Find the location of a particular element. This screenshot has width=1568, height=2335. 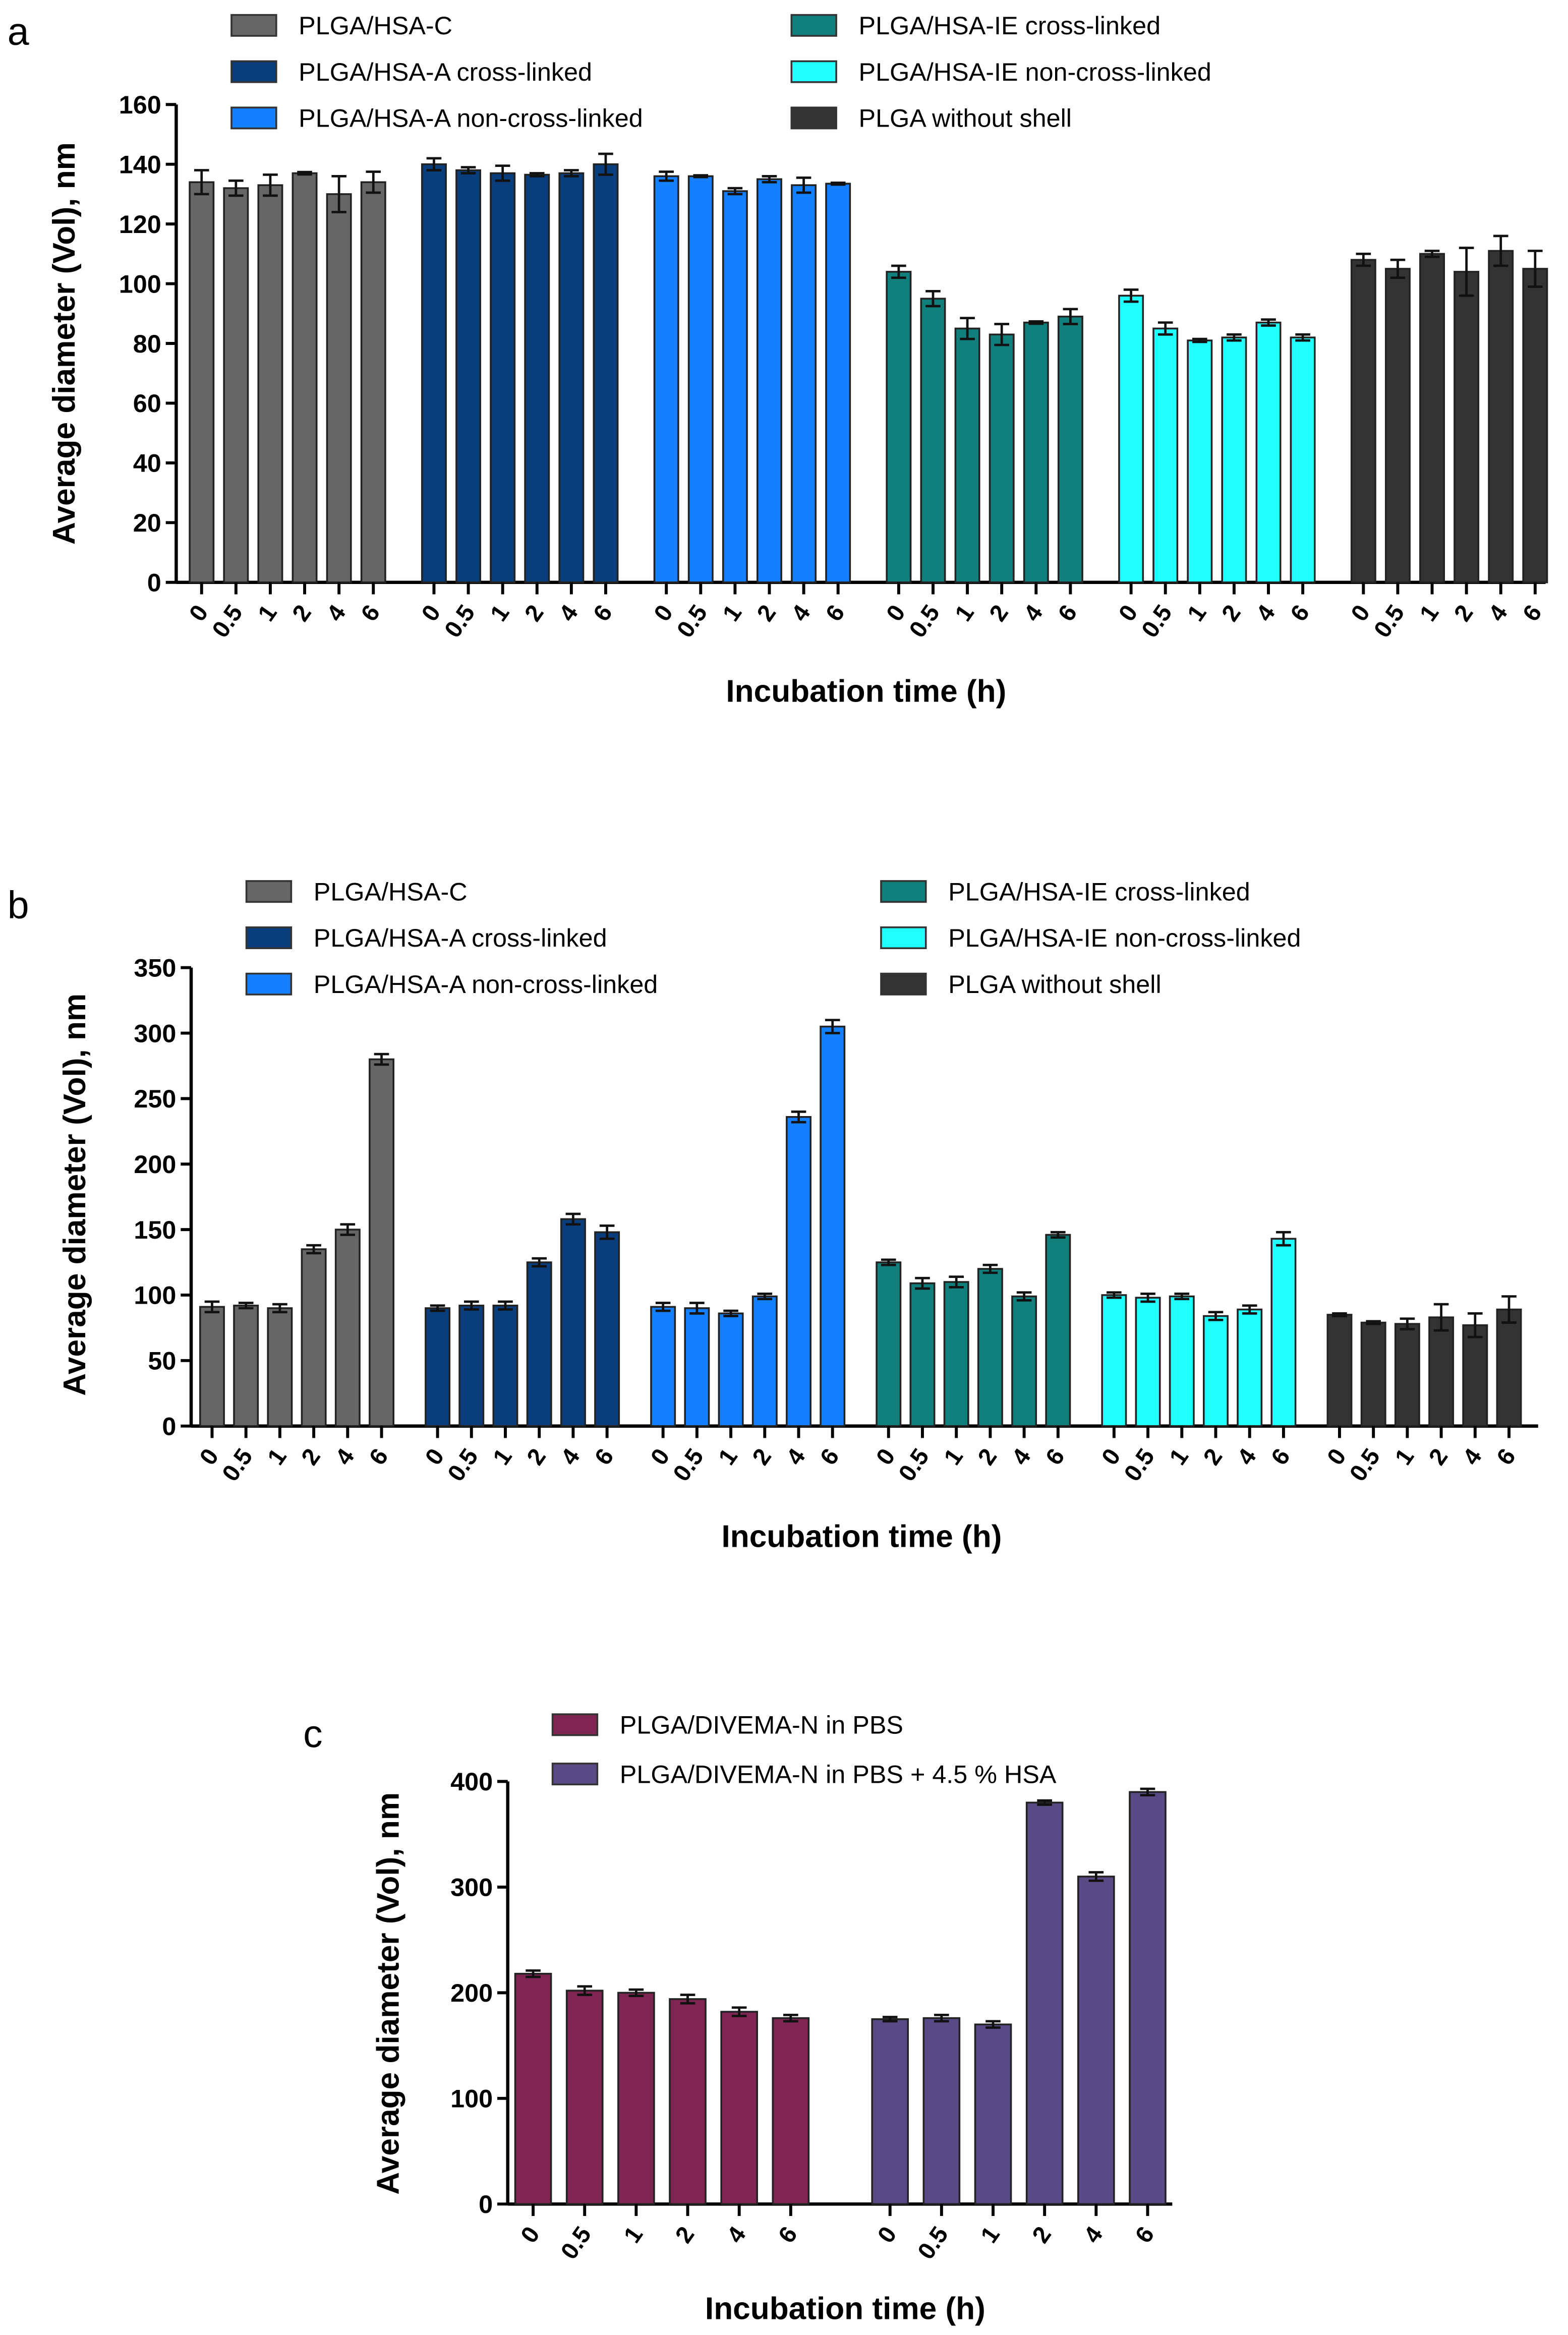

legend-item: PLGA/HSA-A cross-linked is located at coordinates (411, 71).